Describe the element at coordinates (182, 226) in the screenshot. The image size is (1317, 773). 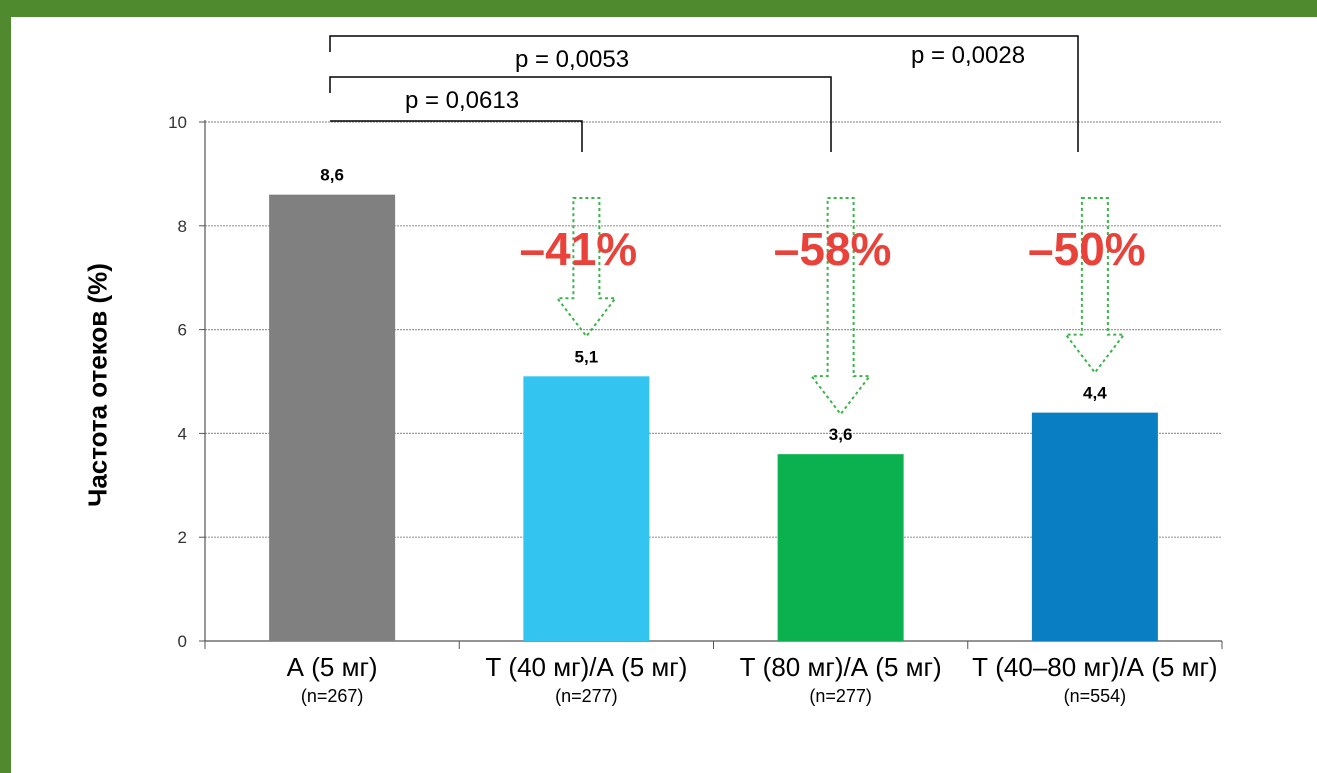
I see `y-tick-label: 8` at that location.